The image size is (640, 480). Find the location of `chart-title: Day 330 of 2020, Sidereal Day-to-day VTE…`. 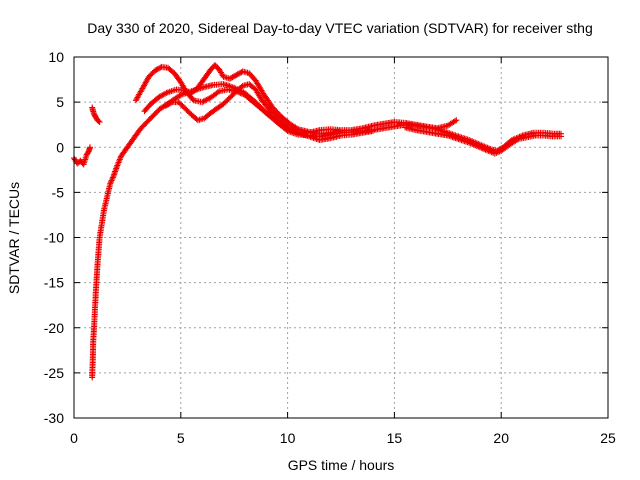

chart-title: Day 330 of 2020, Sidereal Day-to-day VTE… is located at coordinates (340, 28).